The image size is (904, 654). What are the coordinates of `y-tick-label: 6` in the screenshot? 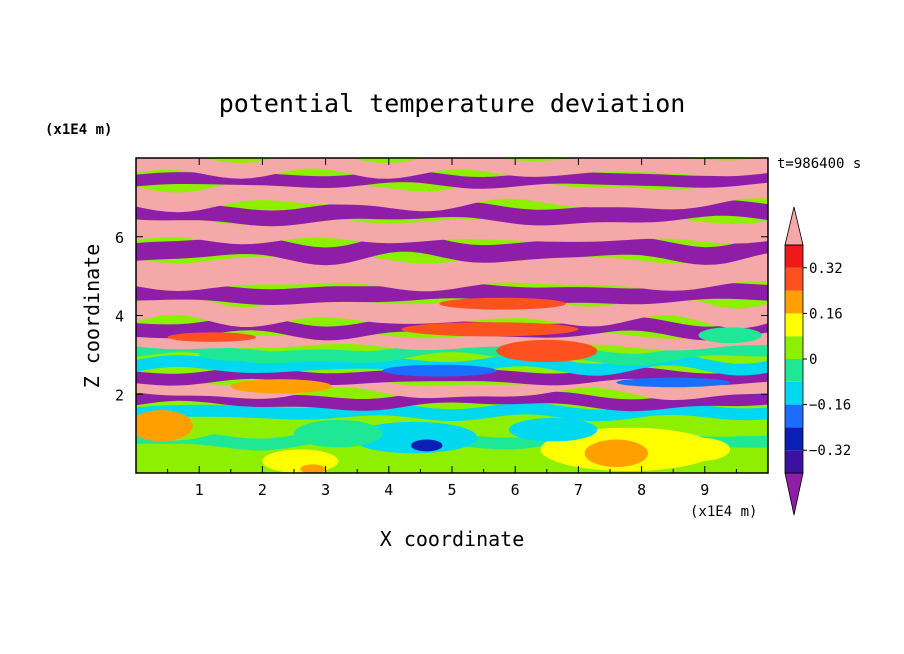 It's located at (119, 238).